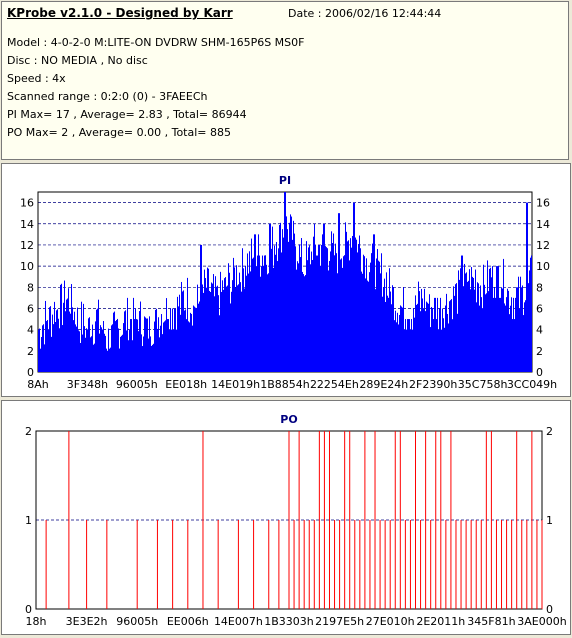  Describe the element at coordinates (36, 78) in the screenshot. I see `speed-line: Speed : 4x` at that location.